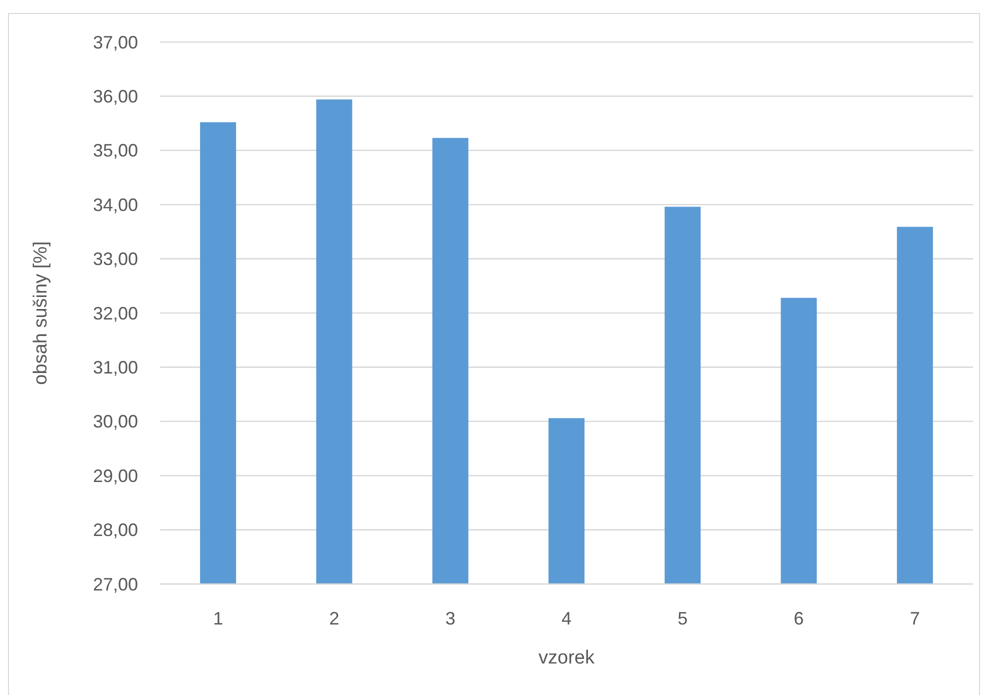 The width and height of the screenshot is (989, 695). What do you see at coordinates (115, 422) in the screenshot?
I see `y-tick-label: 30,00` at bounding box center [115, 422].